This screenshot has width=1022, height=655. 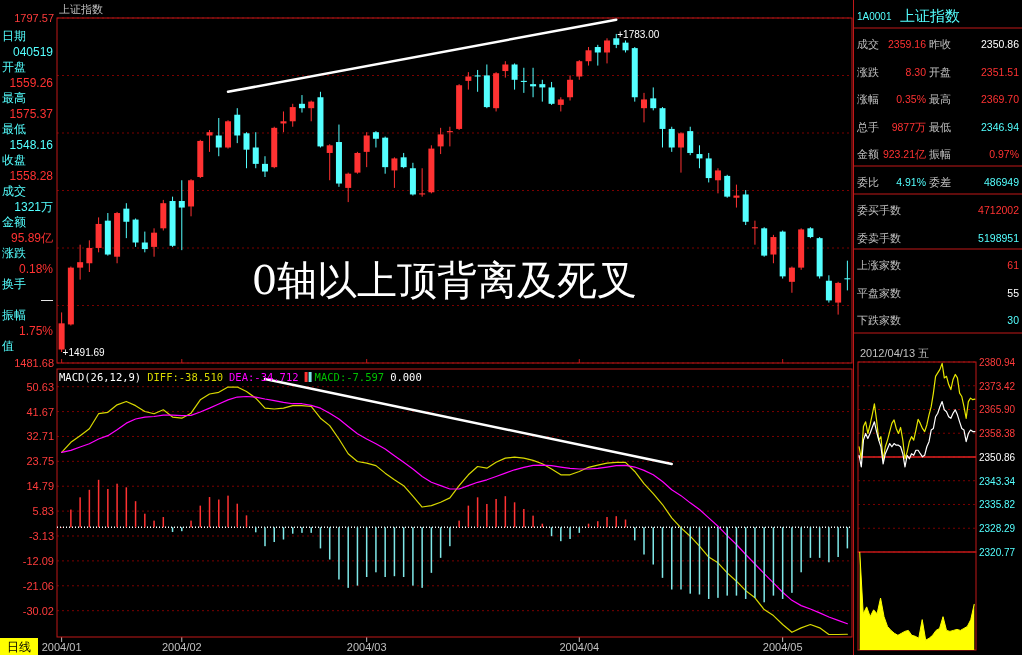 What do you see at coordinates (917, 411) in the screenshot?
I see `line-series` at bounding box center [917, 411].